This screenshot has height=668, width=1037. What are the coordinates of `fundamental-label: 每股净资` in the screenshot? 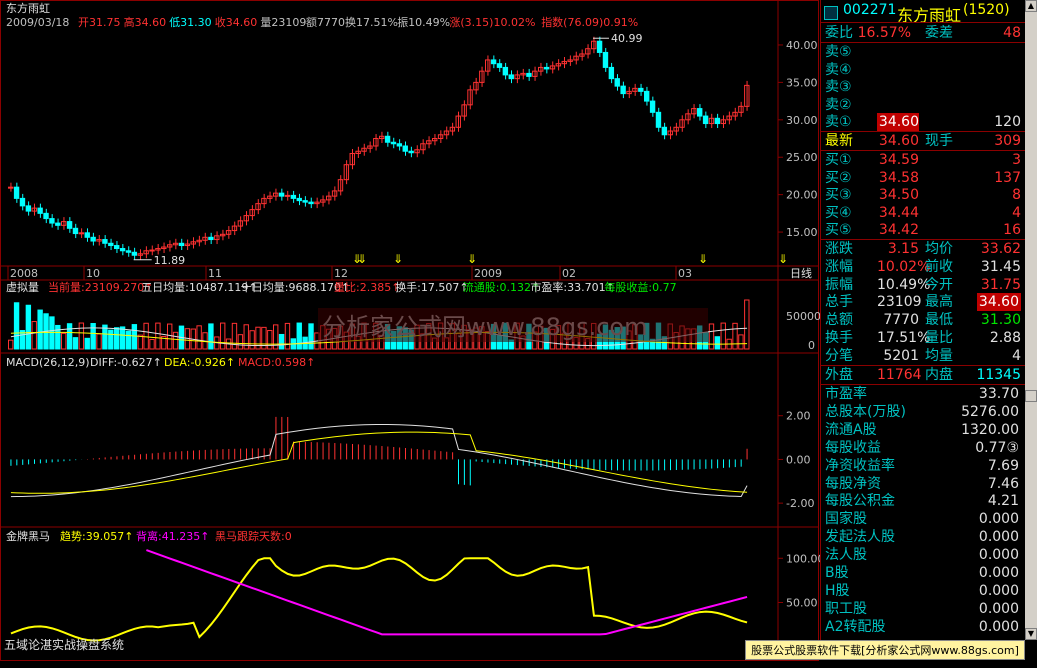 It's located at (853, 483).